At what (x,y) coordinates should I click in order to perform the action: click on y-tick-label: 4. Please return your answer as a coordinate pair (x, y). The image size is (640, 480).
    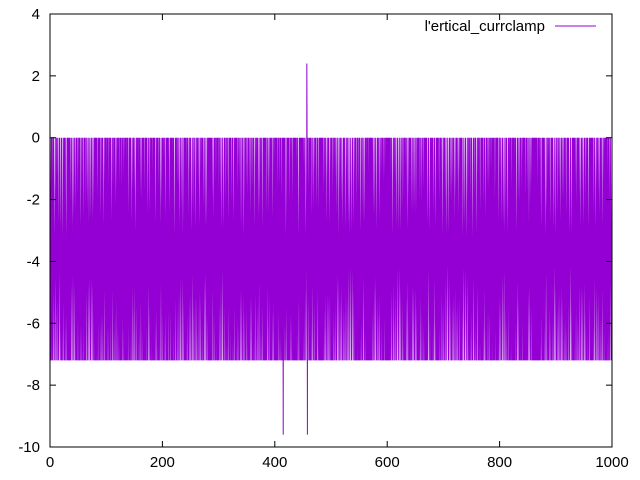
    Looking at the image, I should click on (36, 14).